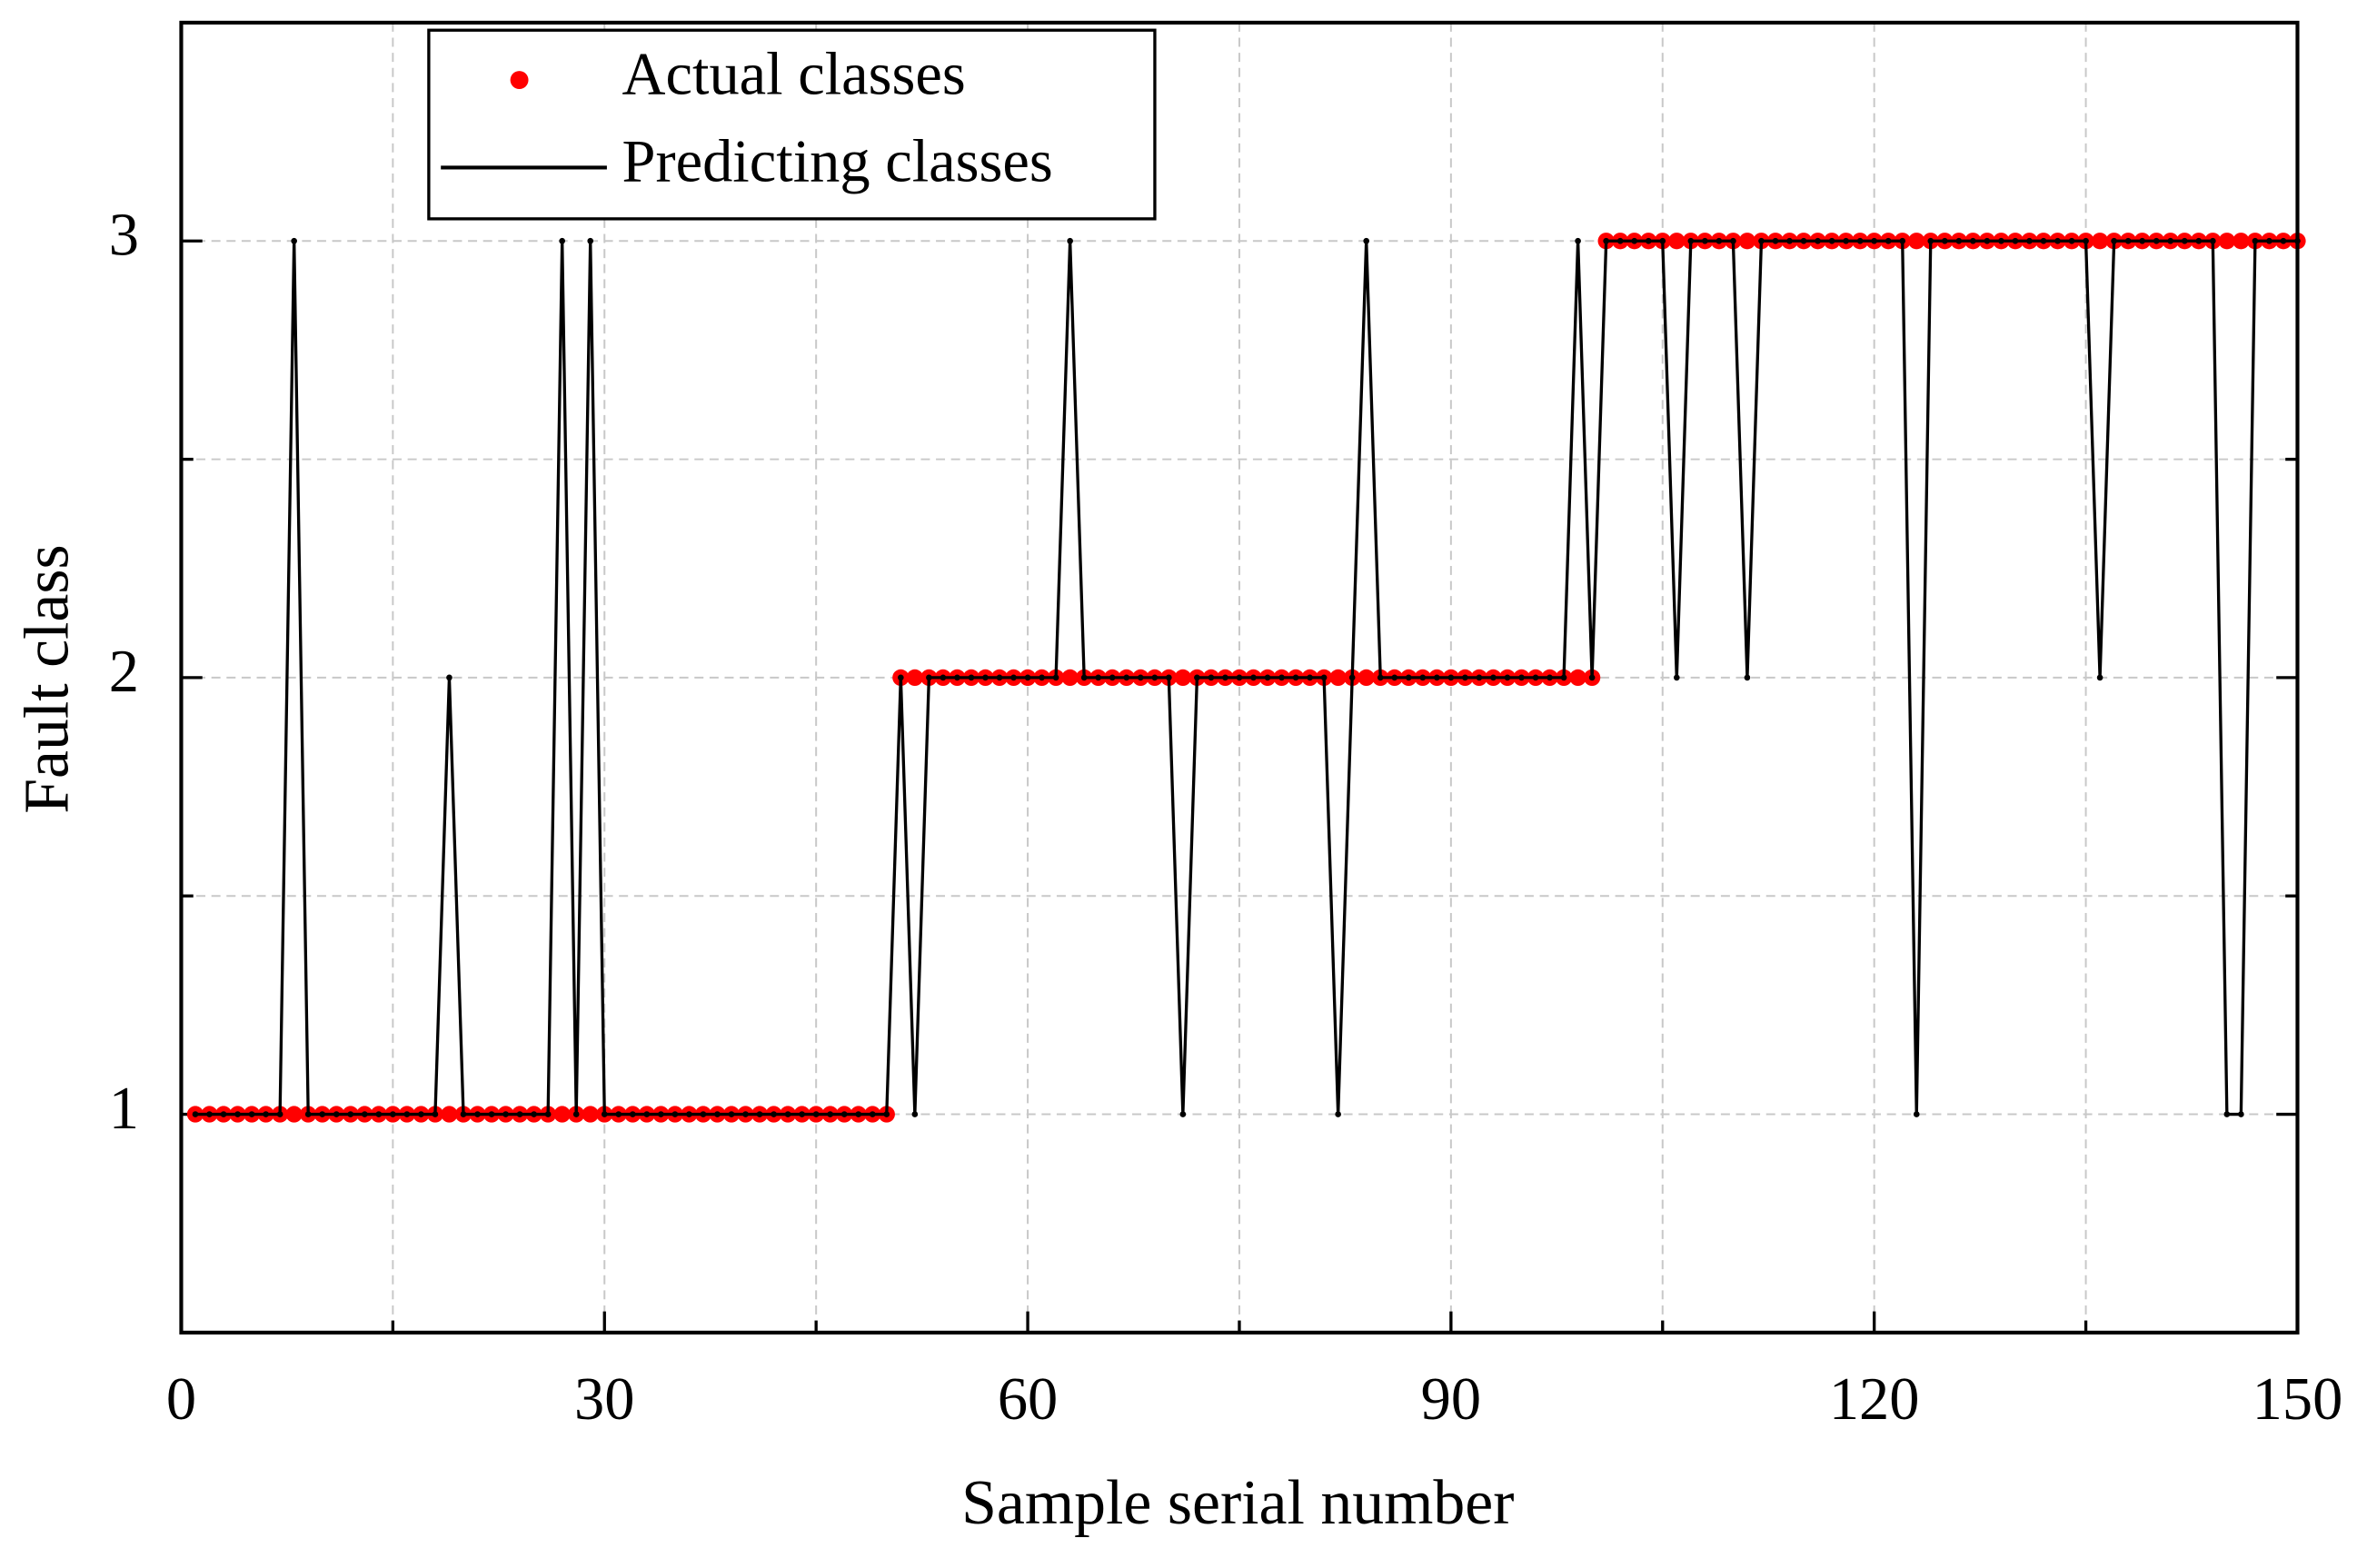  Describe the element at coordinates (1028, 1399) in the screenshot. I see `x-tick-label: 60` at that location.